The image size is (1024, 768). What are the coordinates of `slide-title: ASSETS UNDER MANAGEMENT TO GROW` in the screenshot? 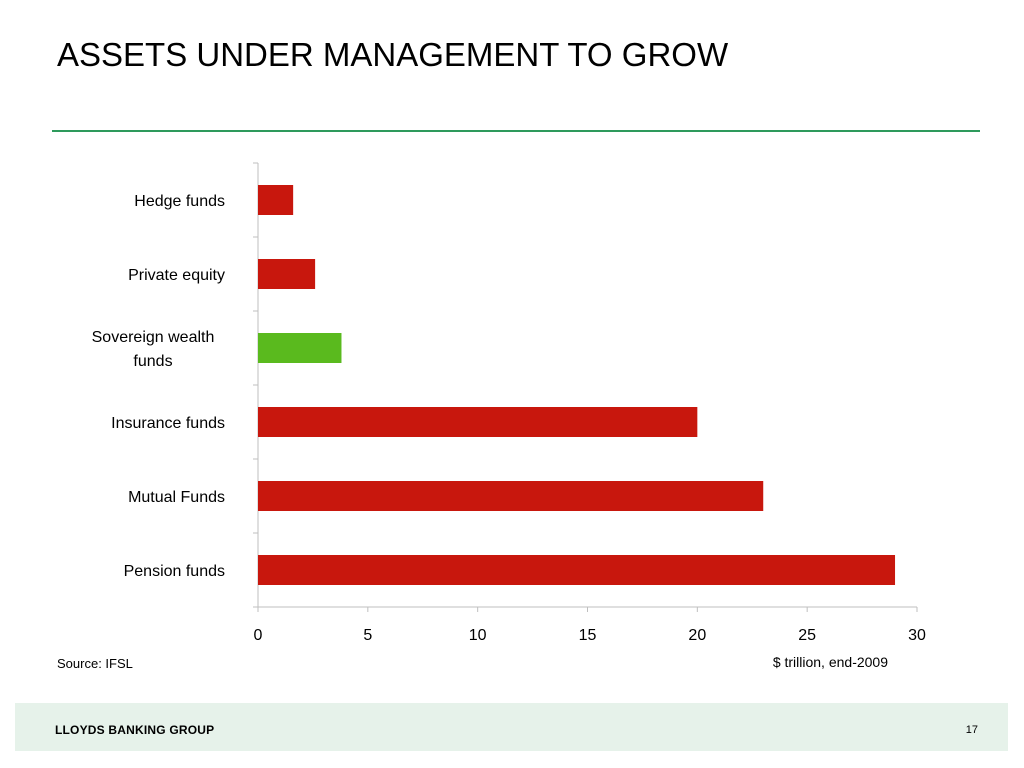 It's located at (393, 54).